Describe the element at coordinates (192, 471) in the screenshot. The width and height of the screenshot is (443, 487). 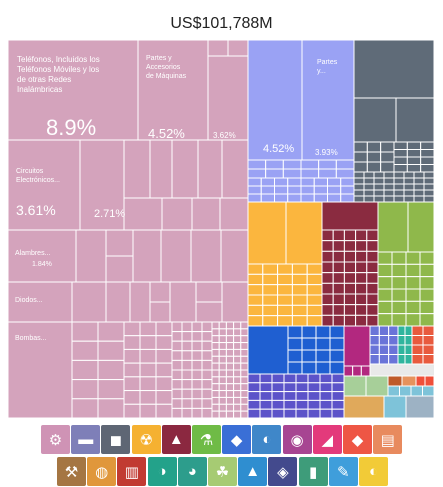
I see `food-icon: ◕` at that location.